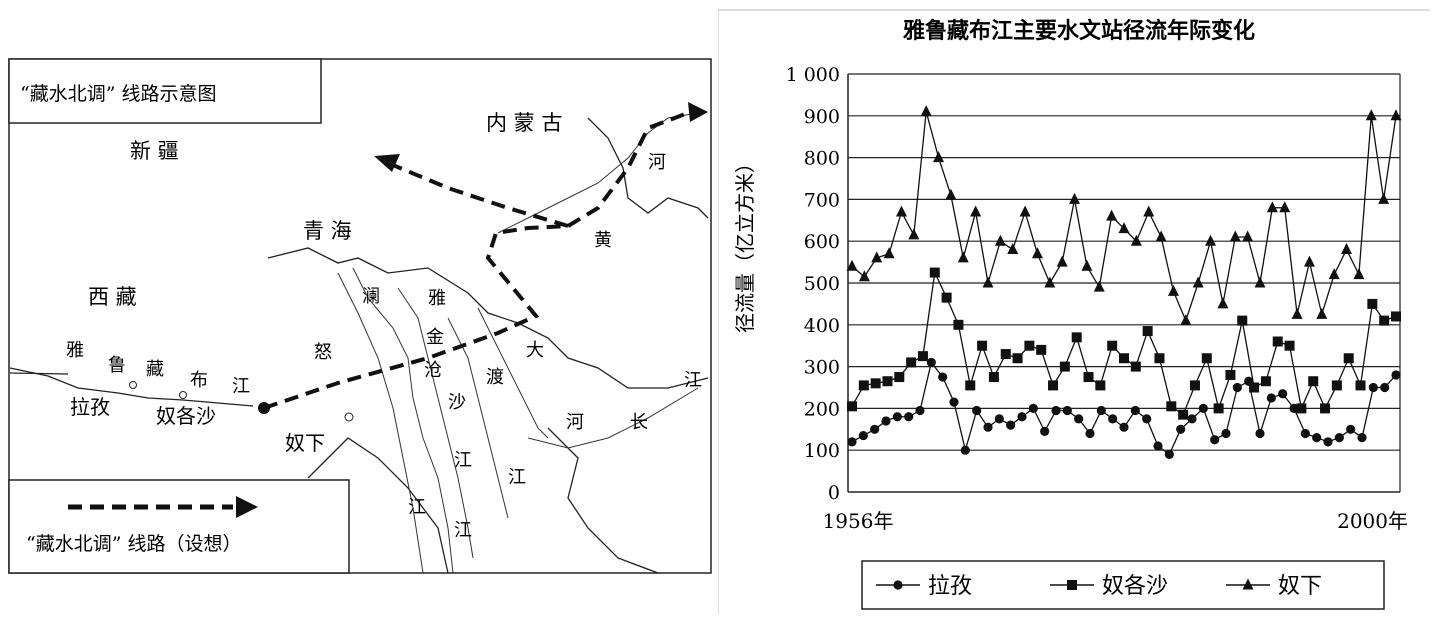 Image resolution: width=1433 pixels, height=618 pixels. Describe the element at coordinates (241, 386) in the screenshot. I see `yarlung-char-5: 江` at that location.